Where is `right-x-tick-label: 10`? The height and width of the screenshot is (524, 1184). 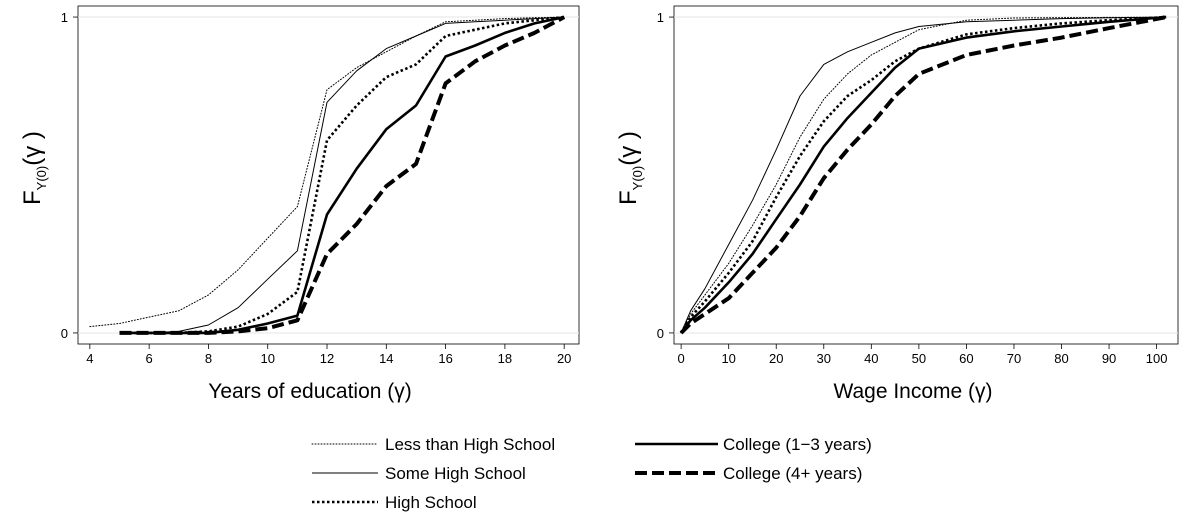 right-x-tick-label: 10 is located at coordinates (728, 358).